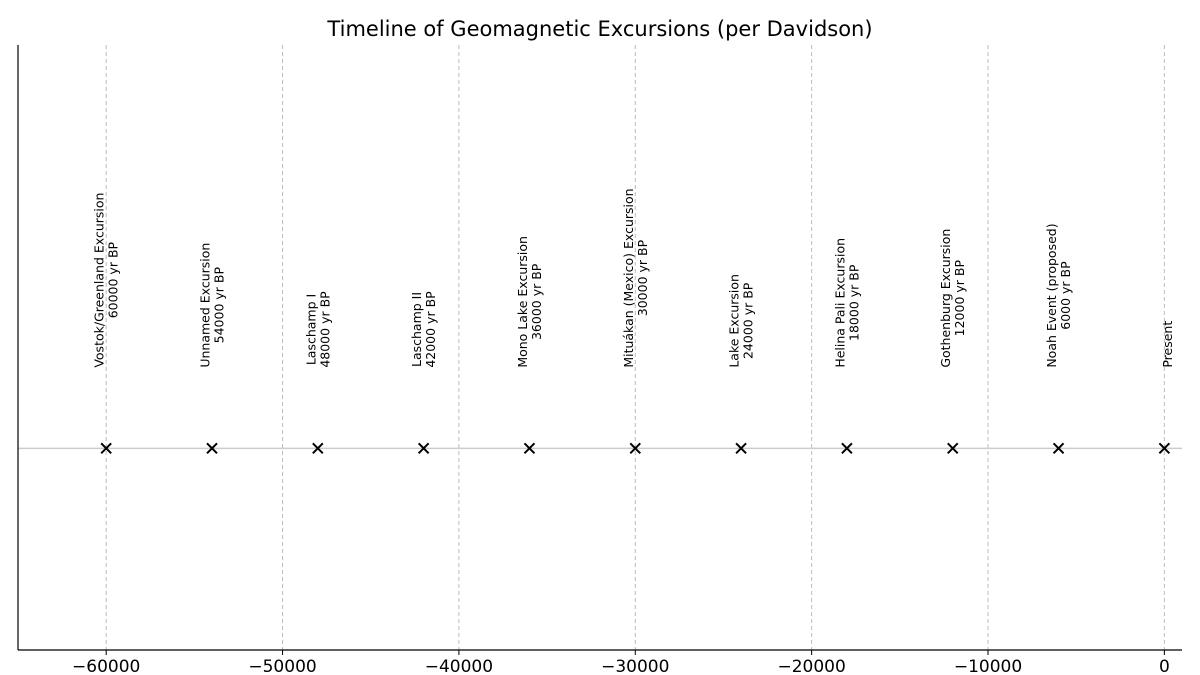 This screenshot has width=1200, height=675. Describe the element at coordinates (734, 321) in the screenshot. I see `event-label: Lake Excursion` at that location.